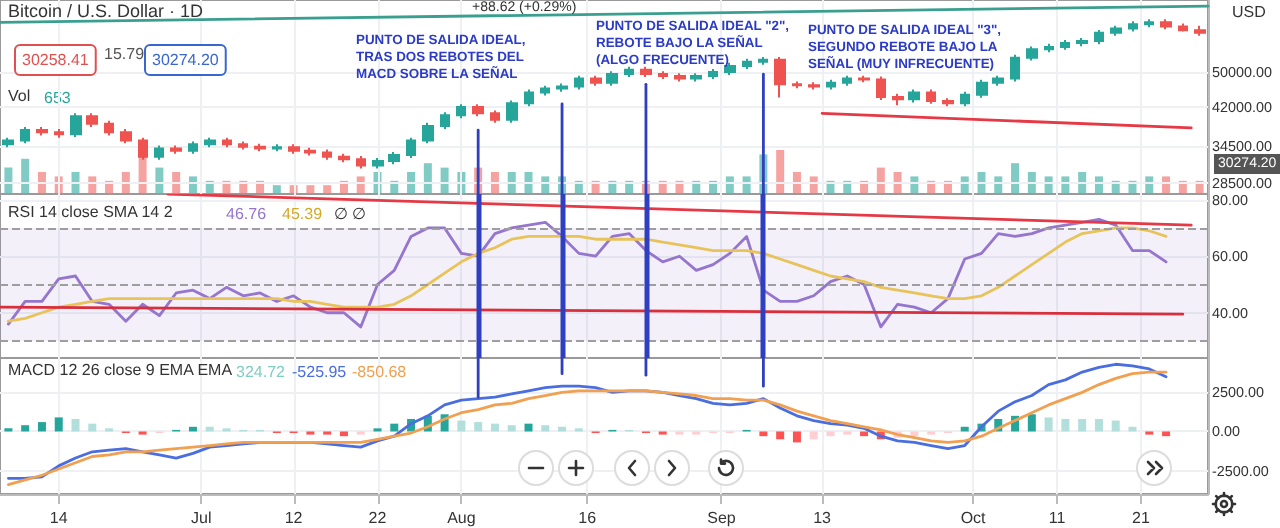  Describe the element at coordinates (974, 518) in the screenshot. I see `x-tick-label: Oct` at that location.